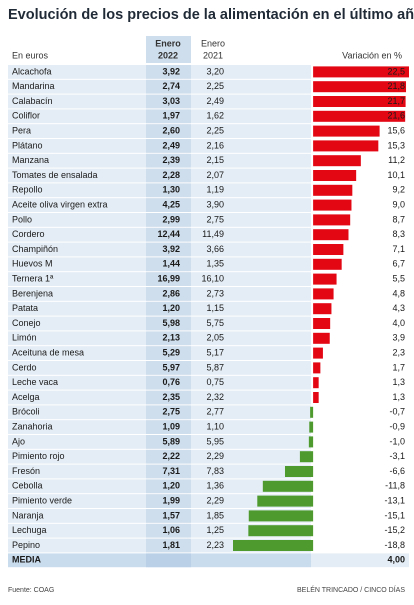  I want to click on price-2021: 16,10, so click(212, 278).